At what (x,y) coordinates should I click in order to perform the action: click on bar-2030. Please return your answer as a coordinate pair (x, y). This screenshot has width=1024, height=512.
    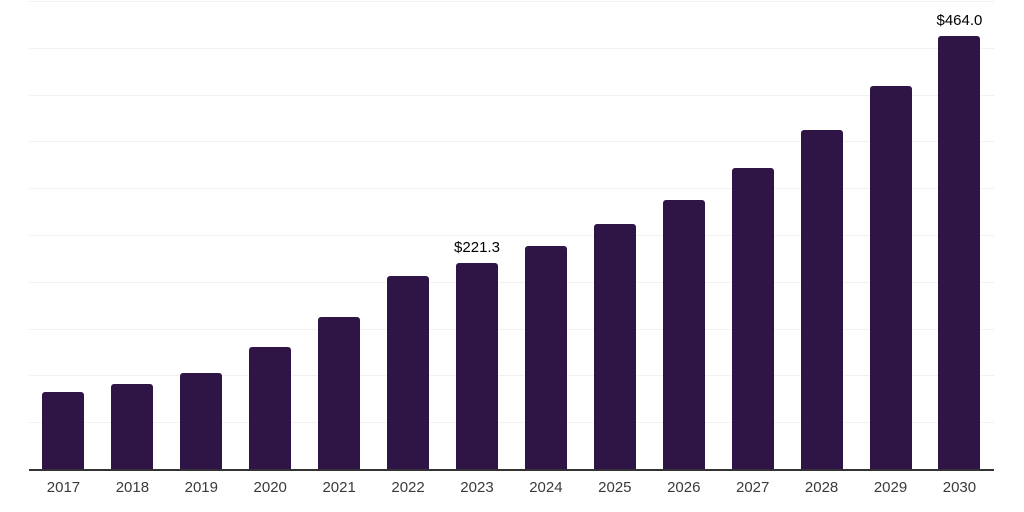
    Looking at the image, I should click on (959, 252).